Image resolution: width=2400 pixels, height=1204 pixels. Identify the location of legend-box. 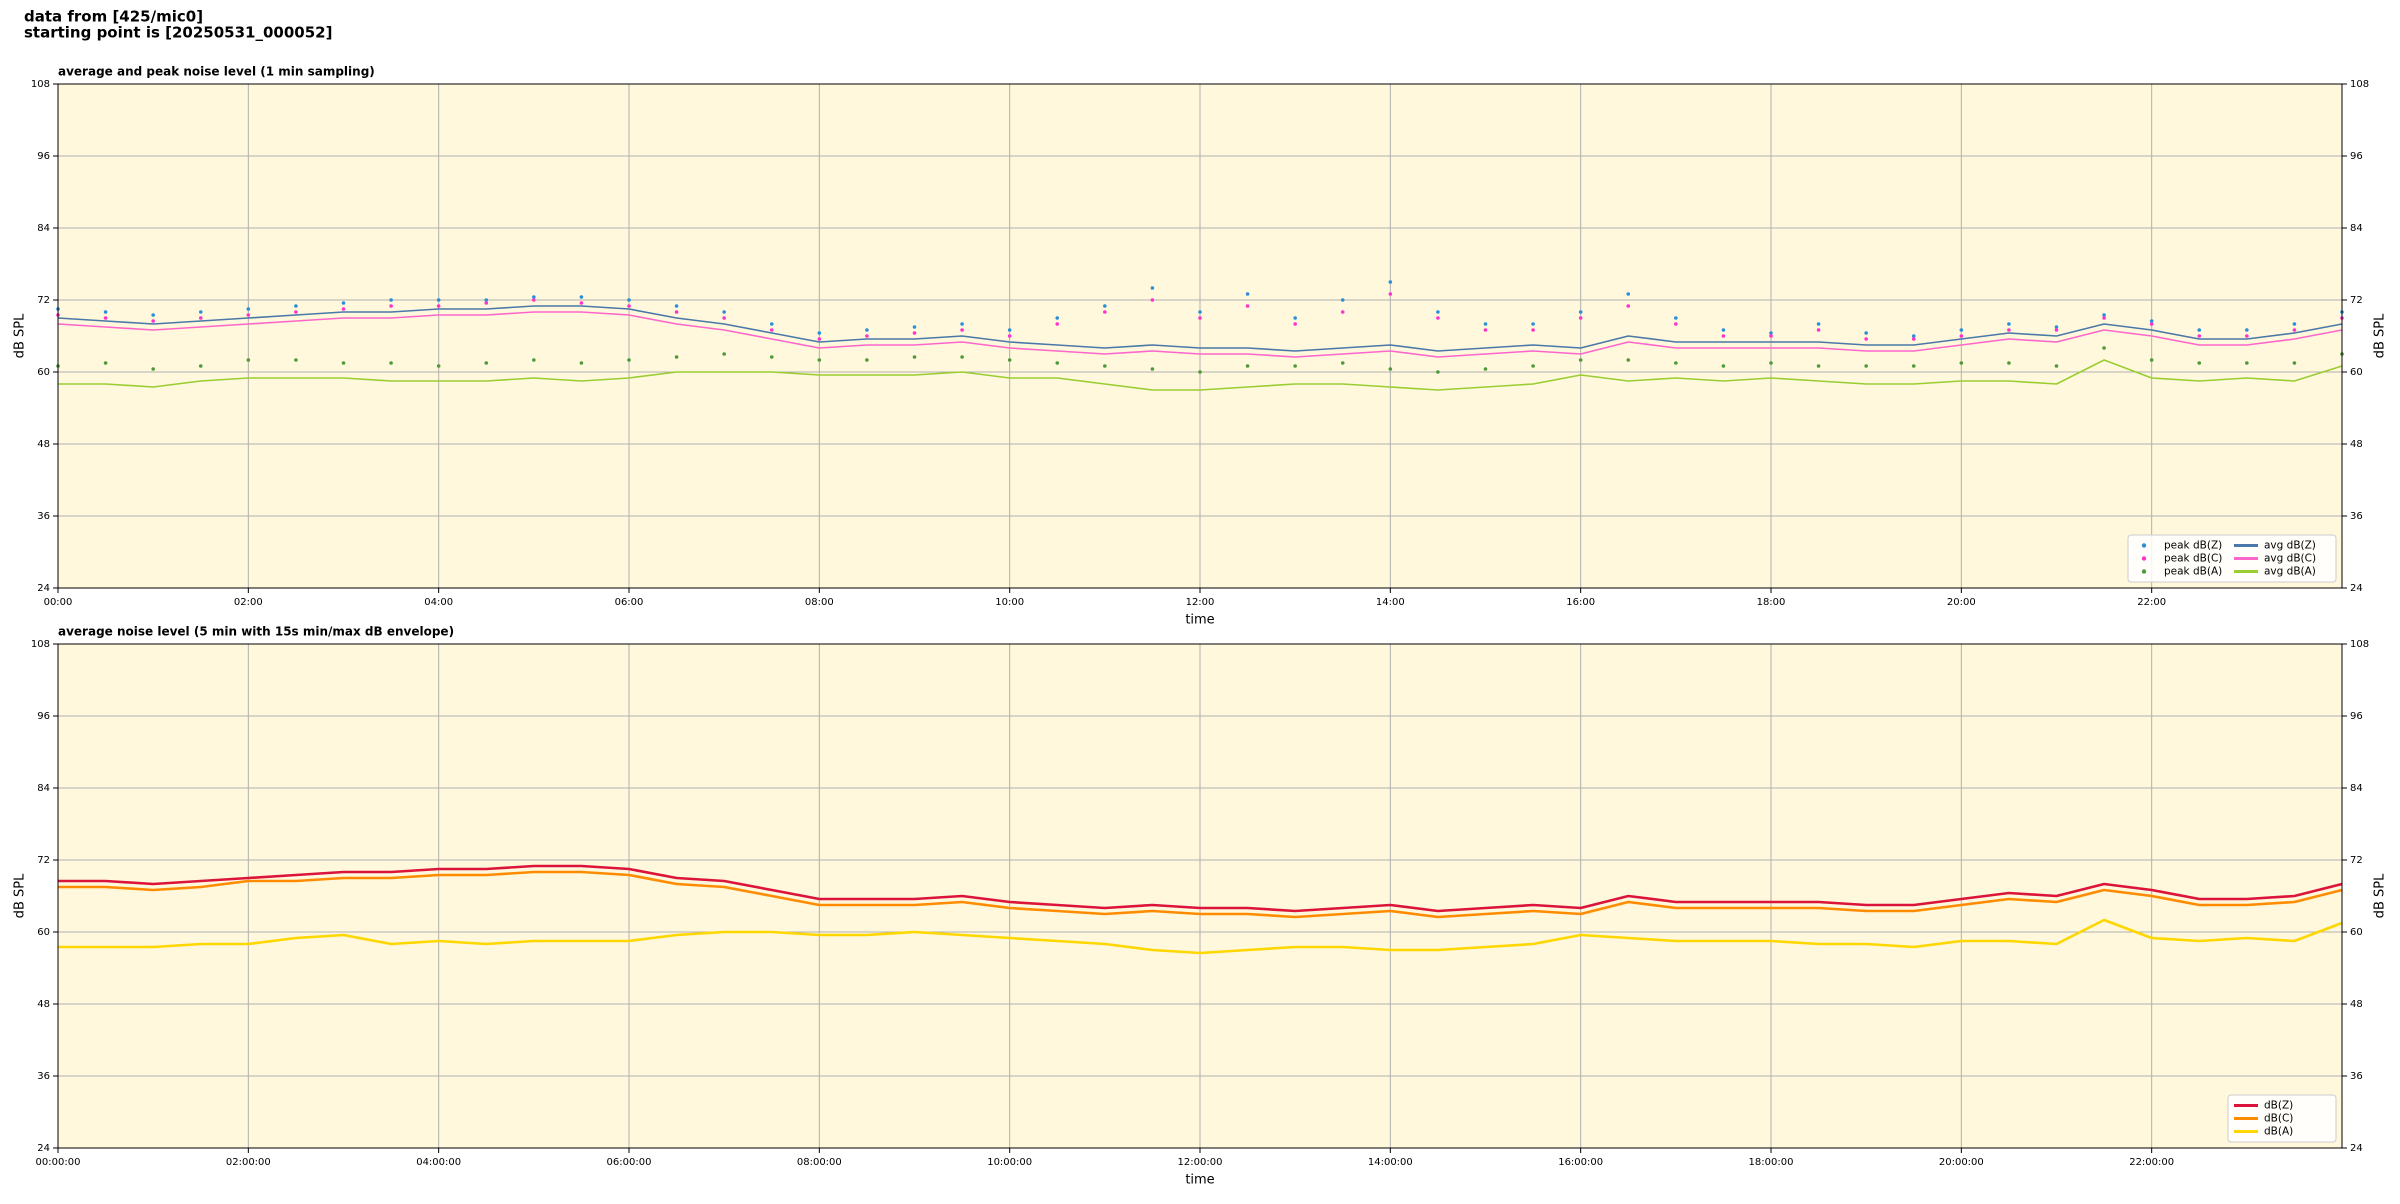
(2232, 558).